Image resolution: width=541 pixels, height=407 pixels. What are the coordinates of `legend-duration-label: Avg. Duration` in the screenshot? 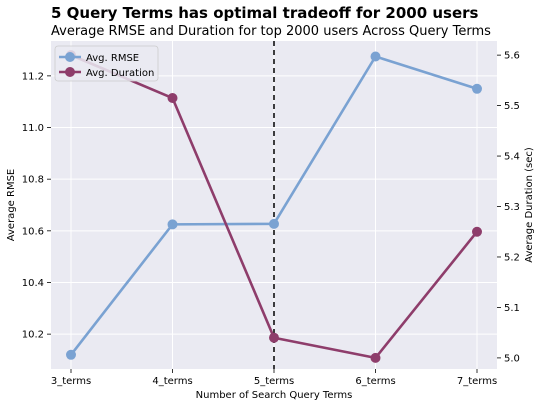 It's located at (120, 73).